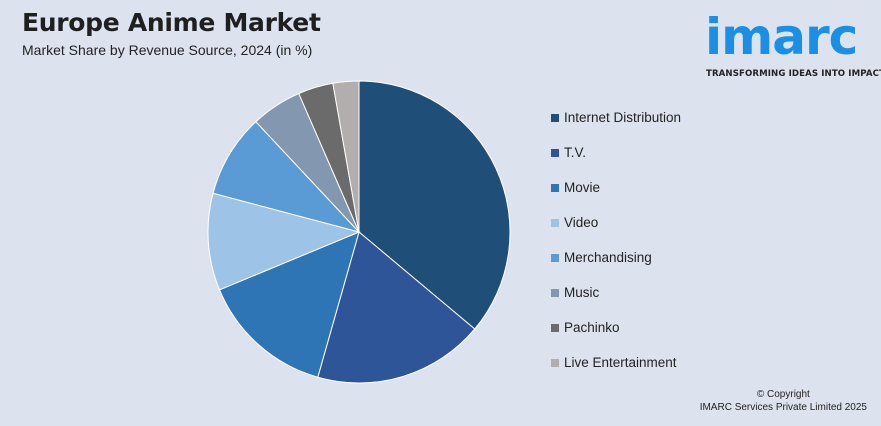 This screenshot has width=881, height=426. What do you see at coordinates (286, 177) in the screenshot?
I see `pie-slice-merchandising` at bounding box center [286, 177].